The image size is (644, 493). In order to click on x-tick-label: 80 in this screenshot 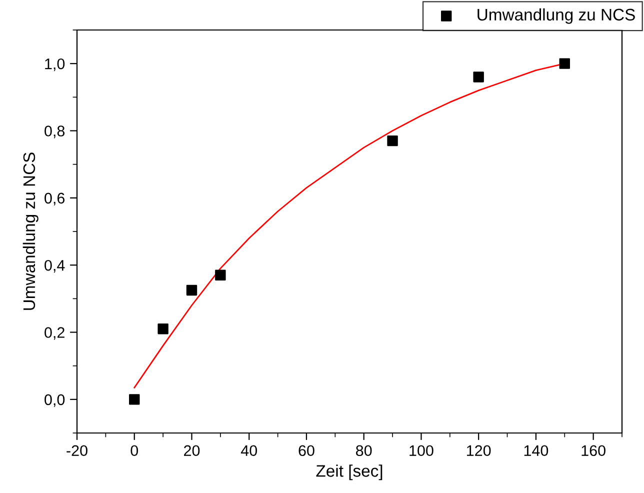, I will do `click(364, 450)`.